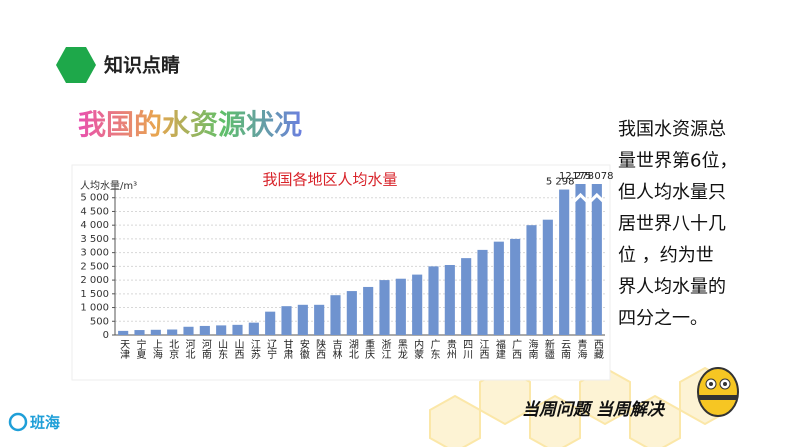  What do you see at coordinates (94, 211) in the screenshot?
I see `y-tick-label: 4 500` at bounding box center [94, 211].